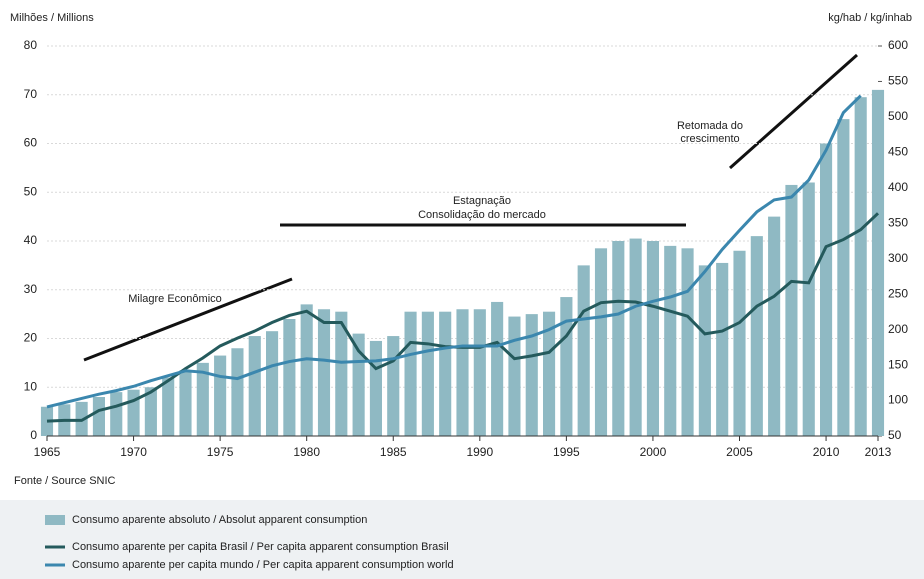 Image resolution: width=924 pixels, height=579 pixels. What do you see at coordinates (709, 139) in the screenshot?
I see `annotation: crescimento` at bounding box center [709, 139].